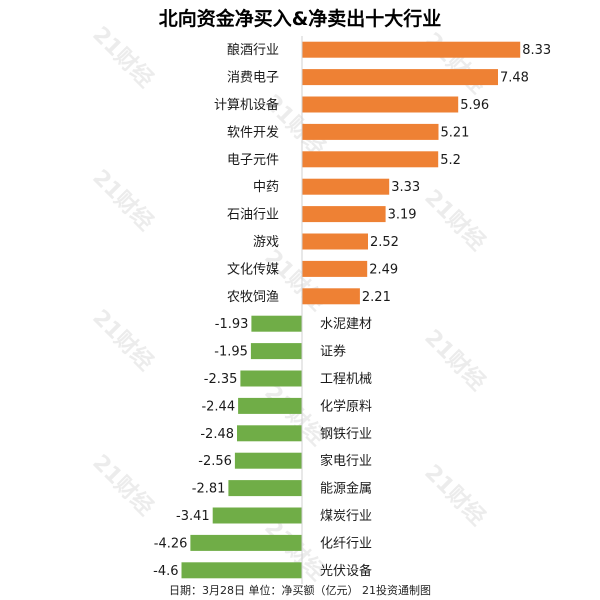 The image size is (600, 600). Describe the element at coordinates (171, 543) in the screenshot. I see `value-label: -4.26` at that location.